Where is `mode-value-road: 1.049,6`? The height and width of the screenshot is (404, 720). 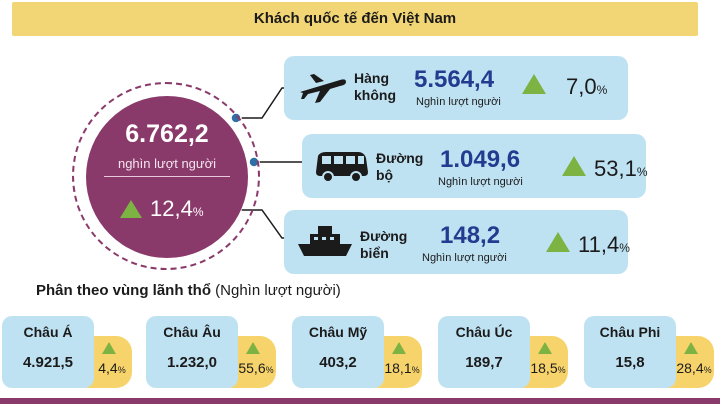
mode-value-road: 1.049,6 is located at coordinates (480, 159).